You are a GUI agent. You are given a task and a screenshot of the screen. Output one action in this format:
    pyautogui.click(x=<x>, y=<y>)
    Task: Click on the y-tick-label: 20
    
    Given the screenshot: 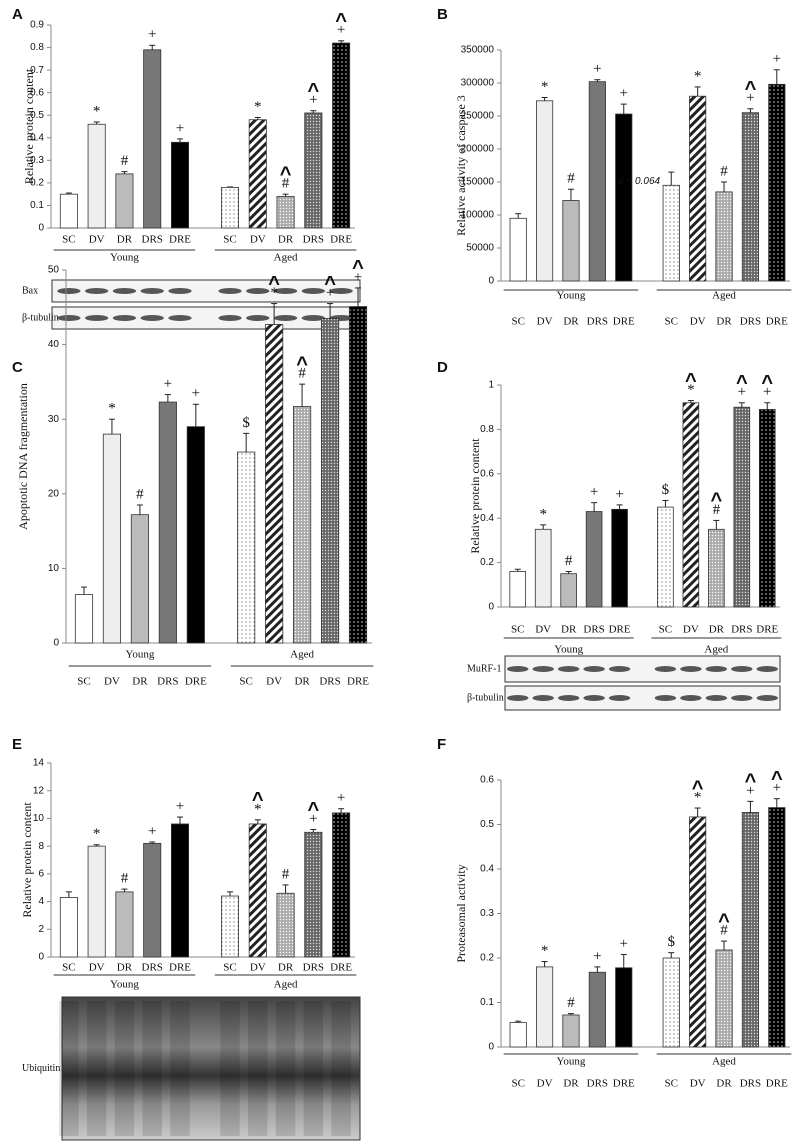 What is the action you would take?
    pyautogui.click(x=54, y=493)
    